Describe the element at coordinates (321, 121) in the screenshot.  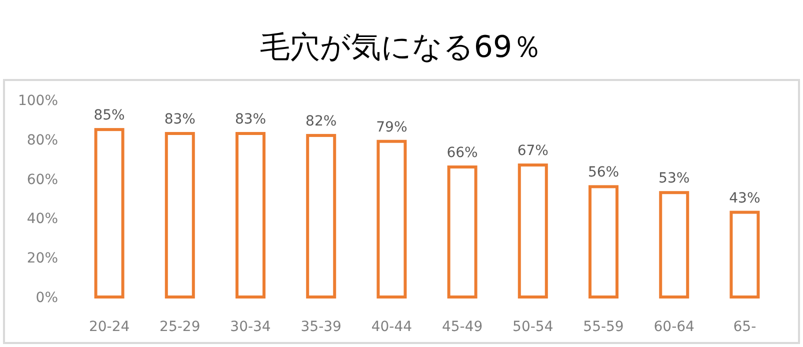
I see `data-label: 82%` at that location.